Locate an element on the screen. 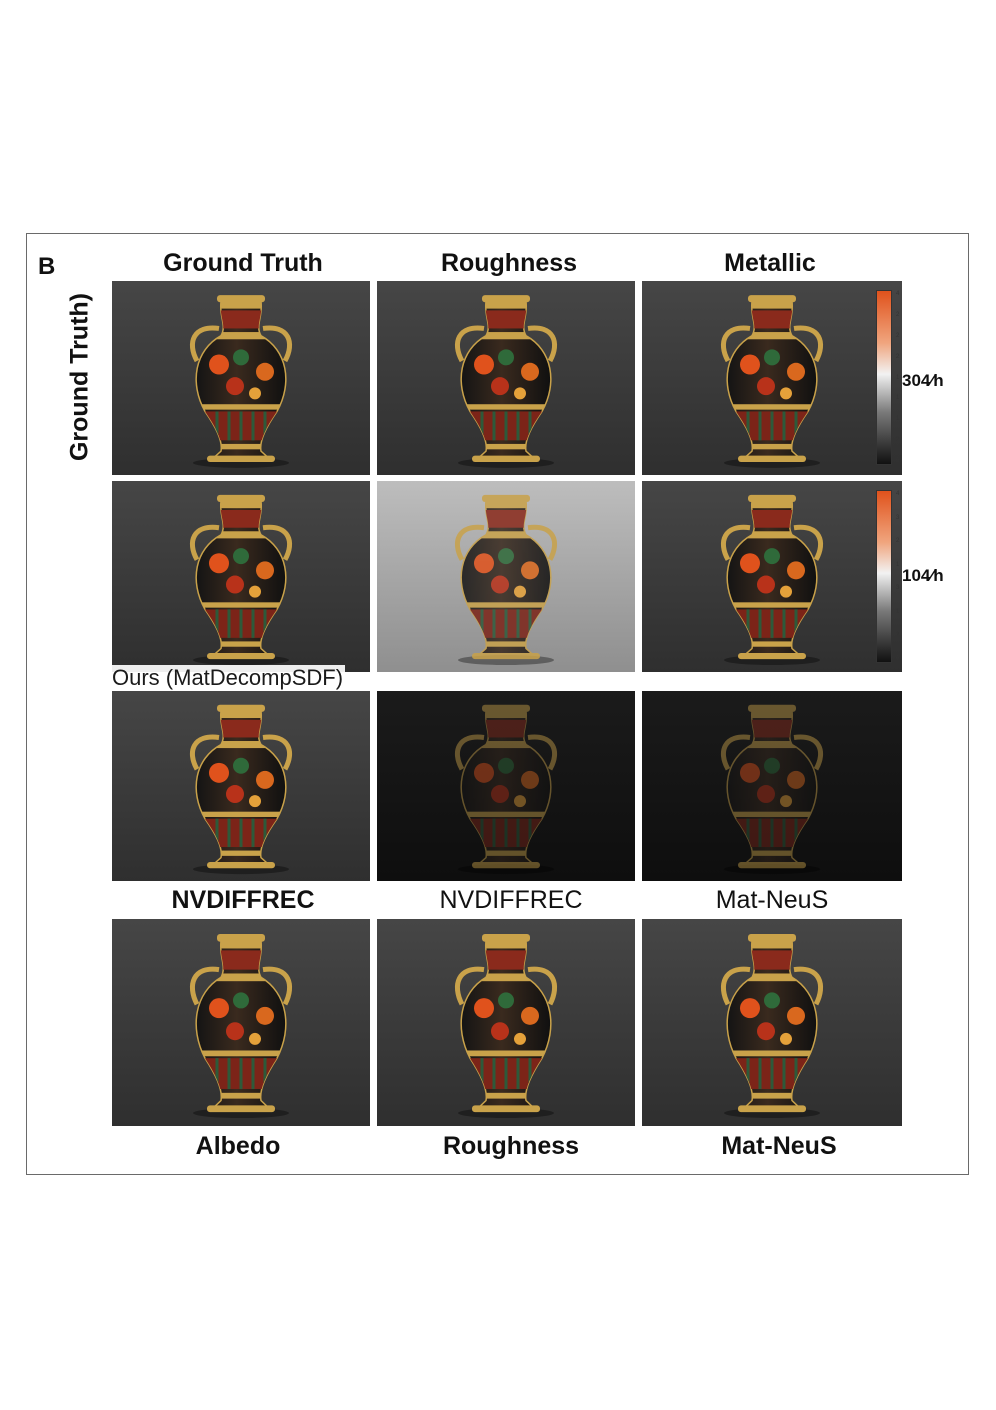  method-label: Ours (MatDecompSDF) is located at coordinates (228, 678).